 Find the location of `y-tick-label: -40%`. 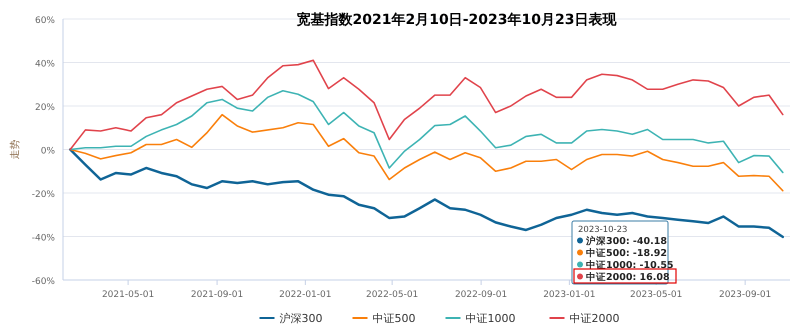

y-tick-label: -40% is located at coordinates (44, 239).